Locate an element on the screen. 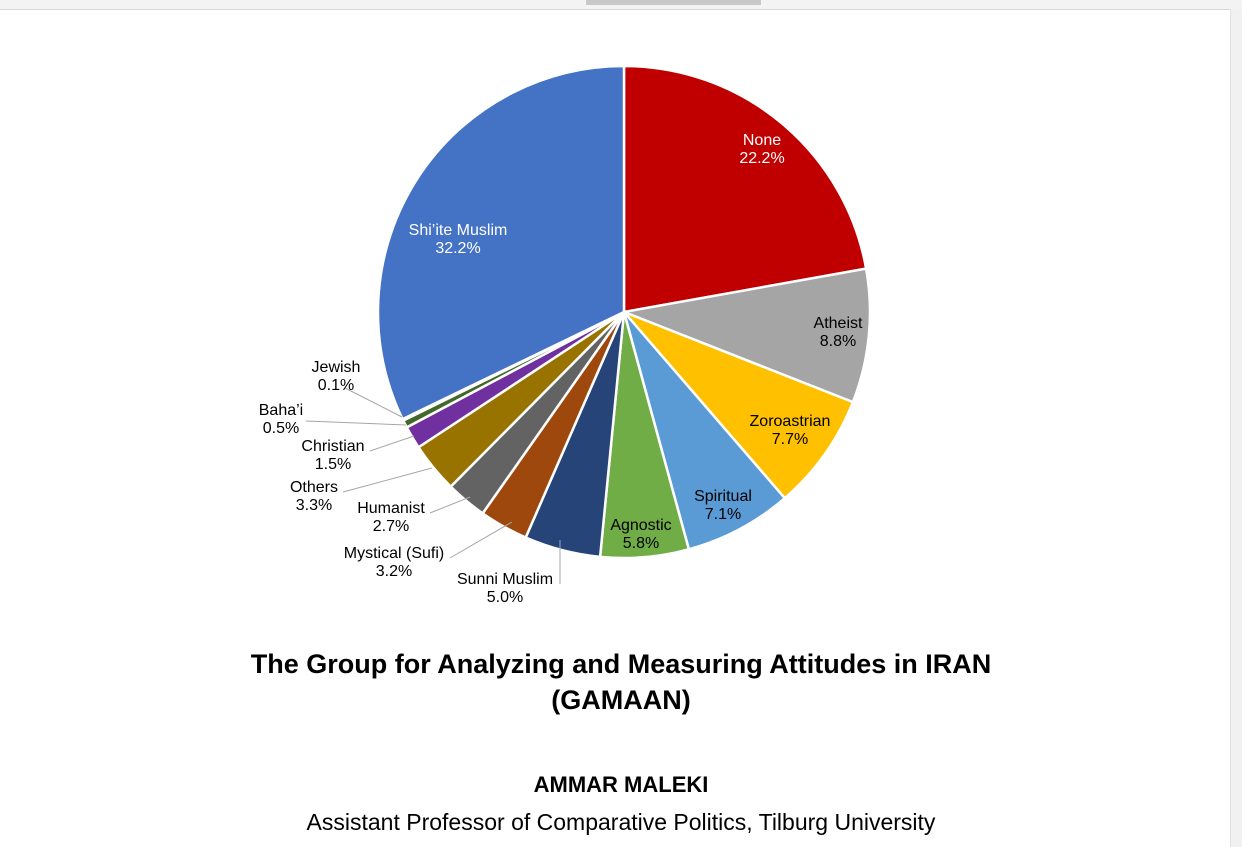 The width and height of the screenshot is (1242, 847). pie-slice-atheist is located at coordinates (747, 335).